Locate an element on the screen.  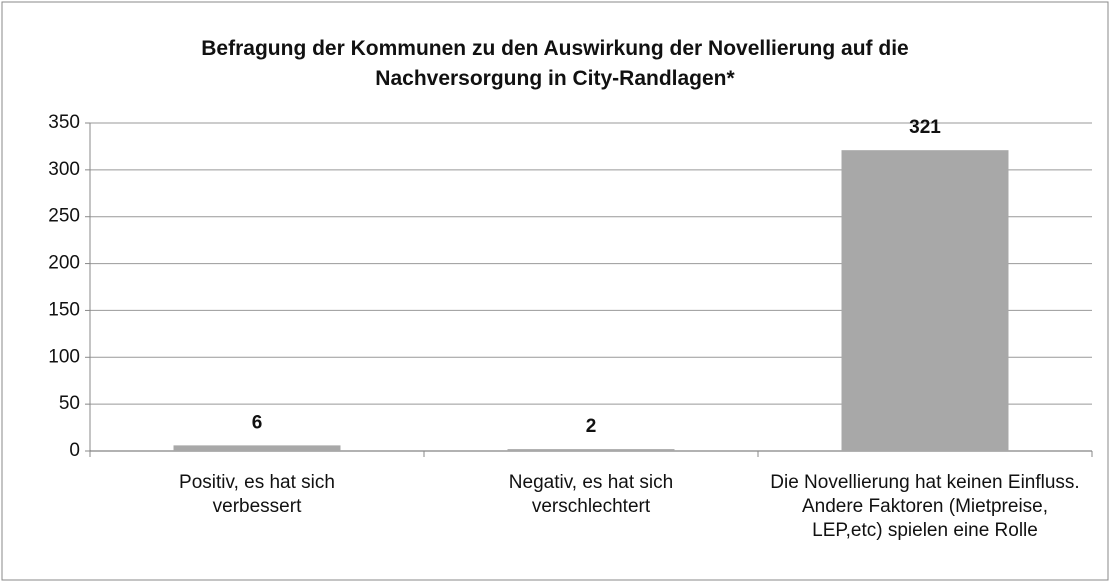
y-tick-label: 200 is located at coordinates (64, 263).